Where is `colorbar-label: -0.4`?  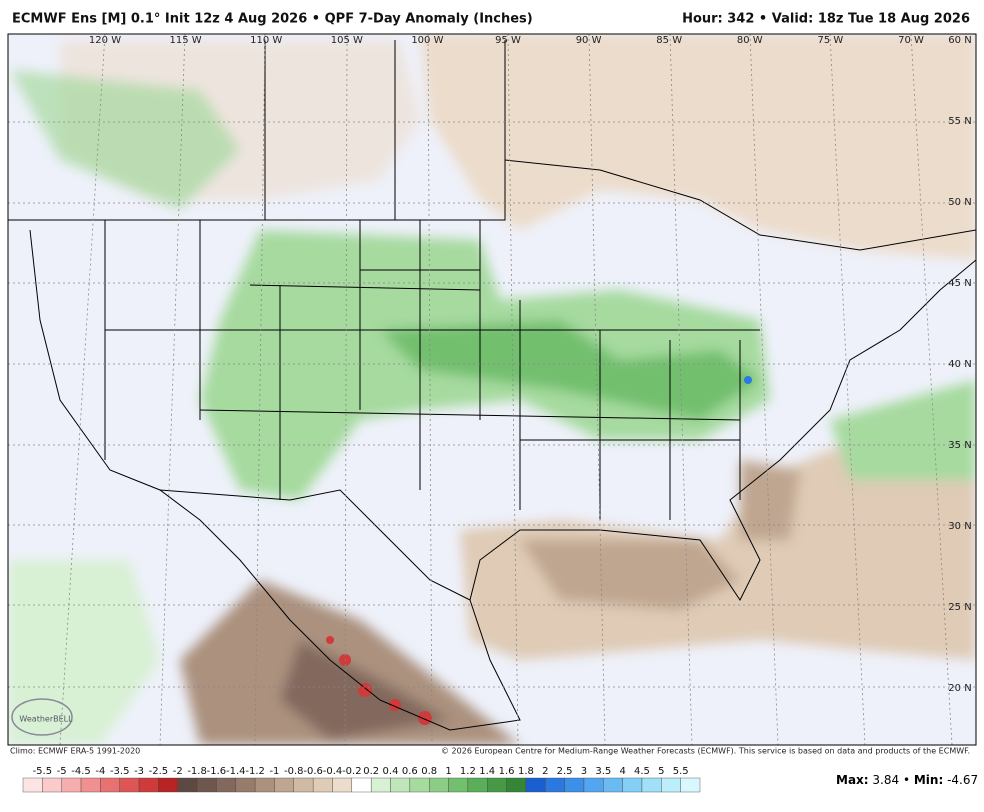
colorbar-label: -0.4 is located at coordinates (333, 771).